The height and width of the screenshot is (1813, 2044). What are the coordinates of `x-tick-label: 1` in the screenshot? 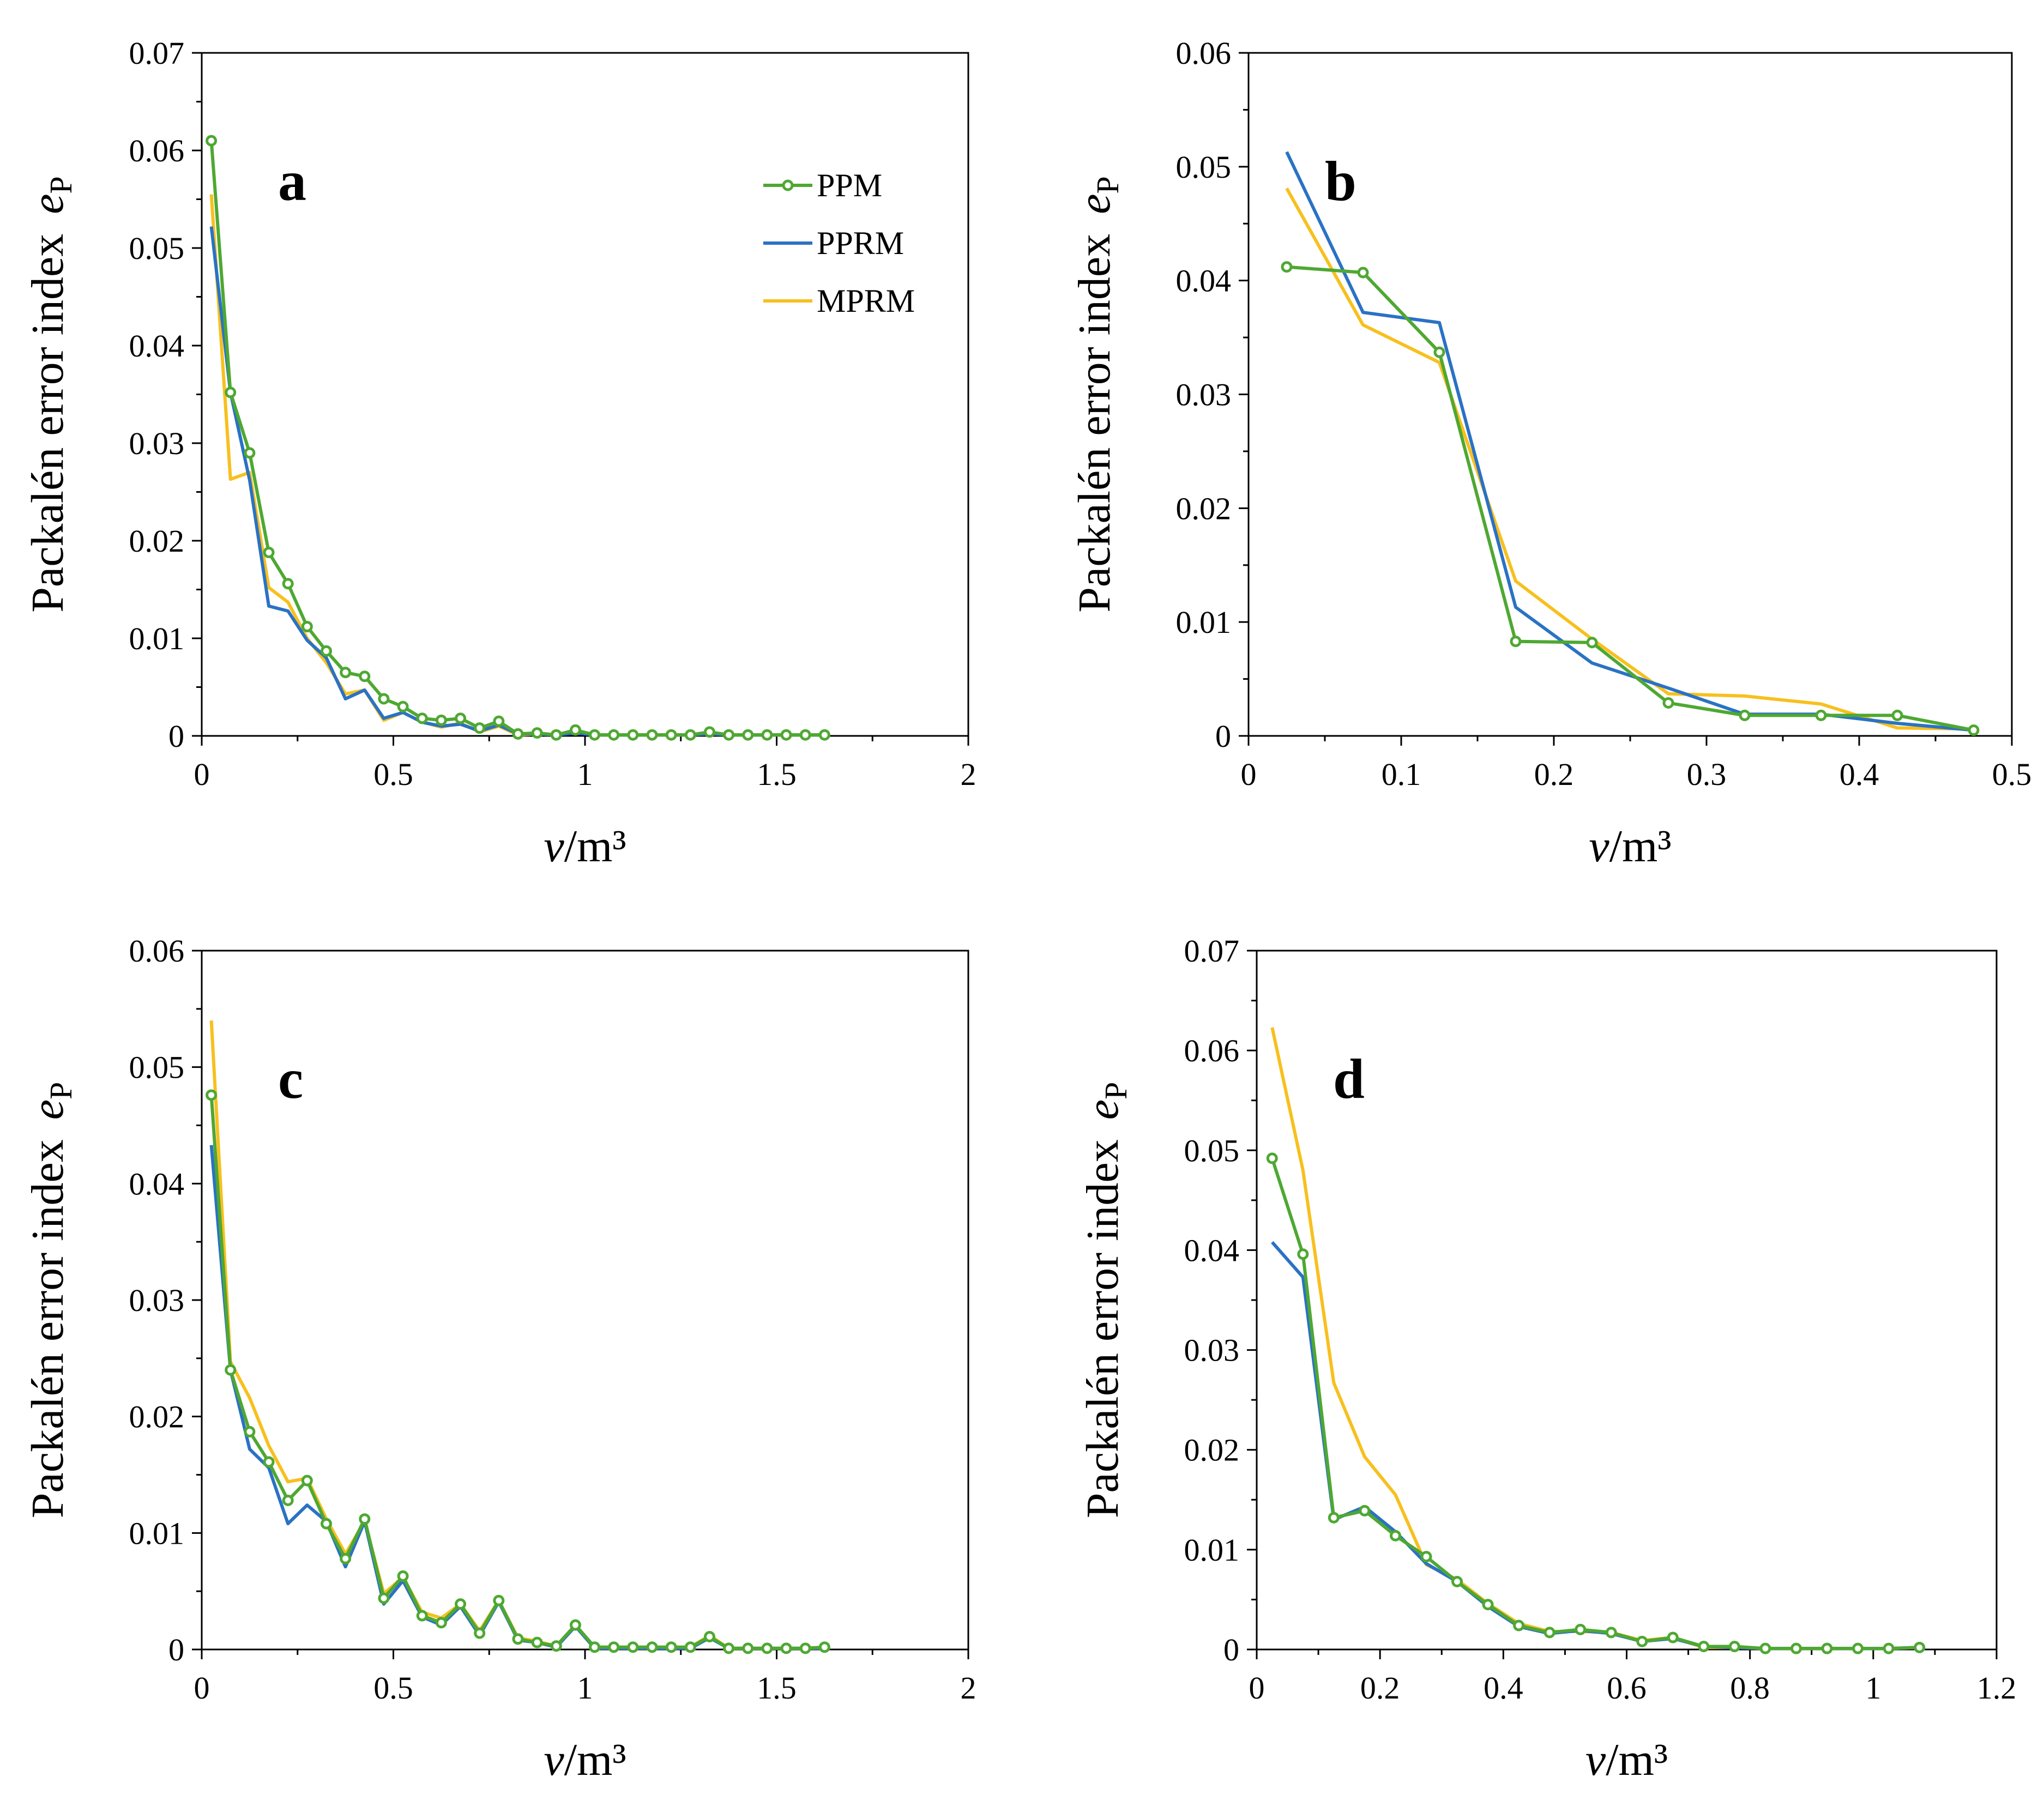 It's located at (585, 774).